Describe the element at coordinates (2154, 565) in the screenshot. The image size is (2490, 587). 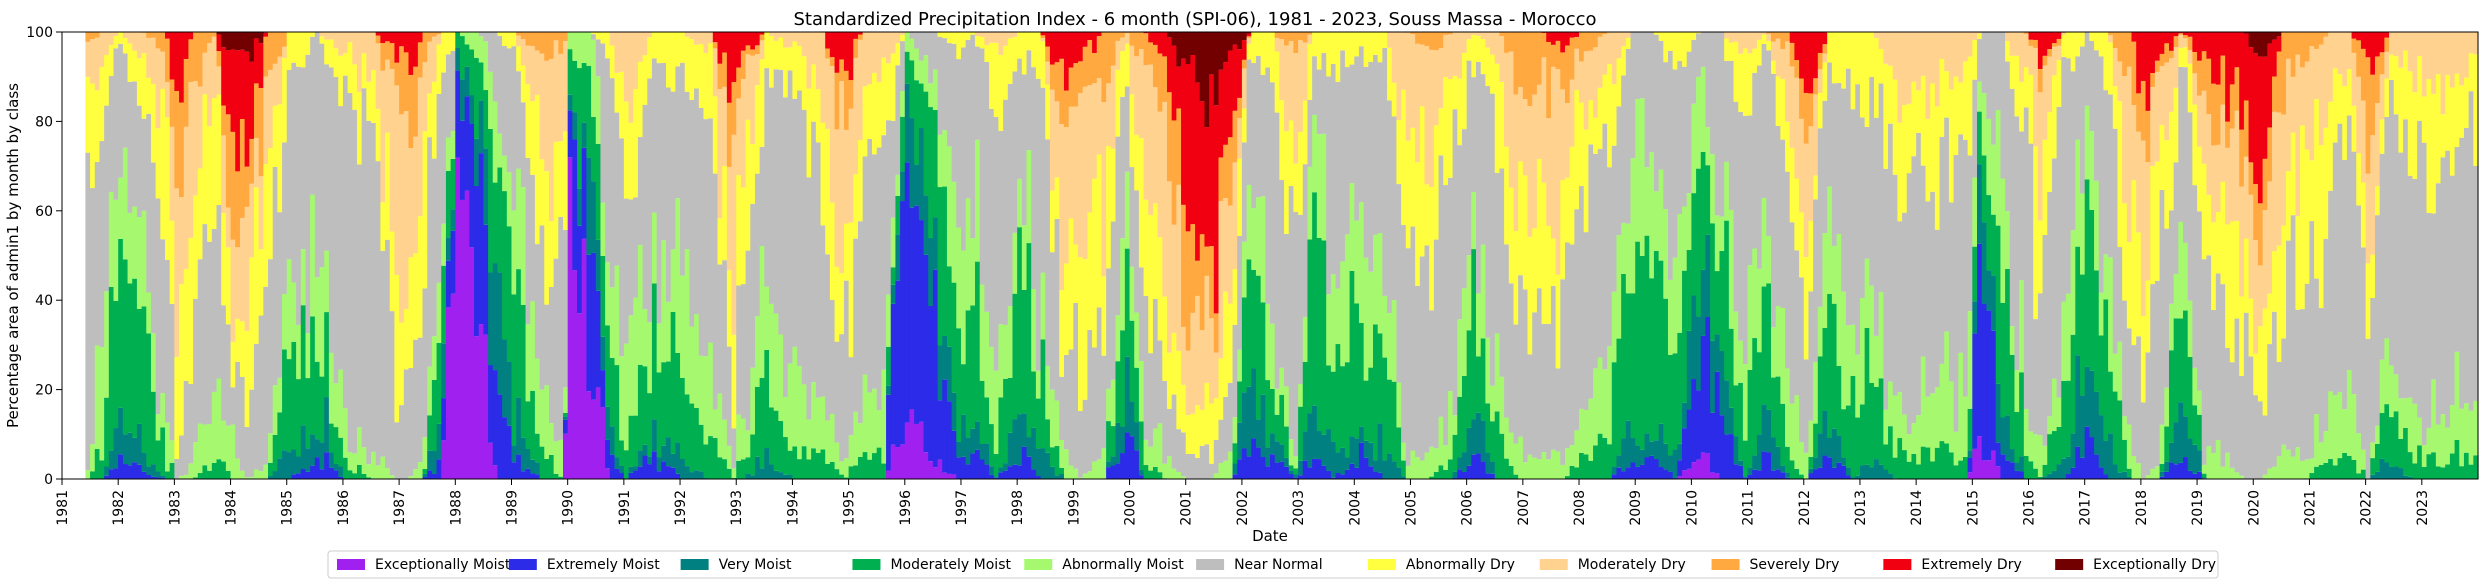
I see `legend-label: Exceptionally Dry` at that location.